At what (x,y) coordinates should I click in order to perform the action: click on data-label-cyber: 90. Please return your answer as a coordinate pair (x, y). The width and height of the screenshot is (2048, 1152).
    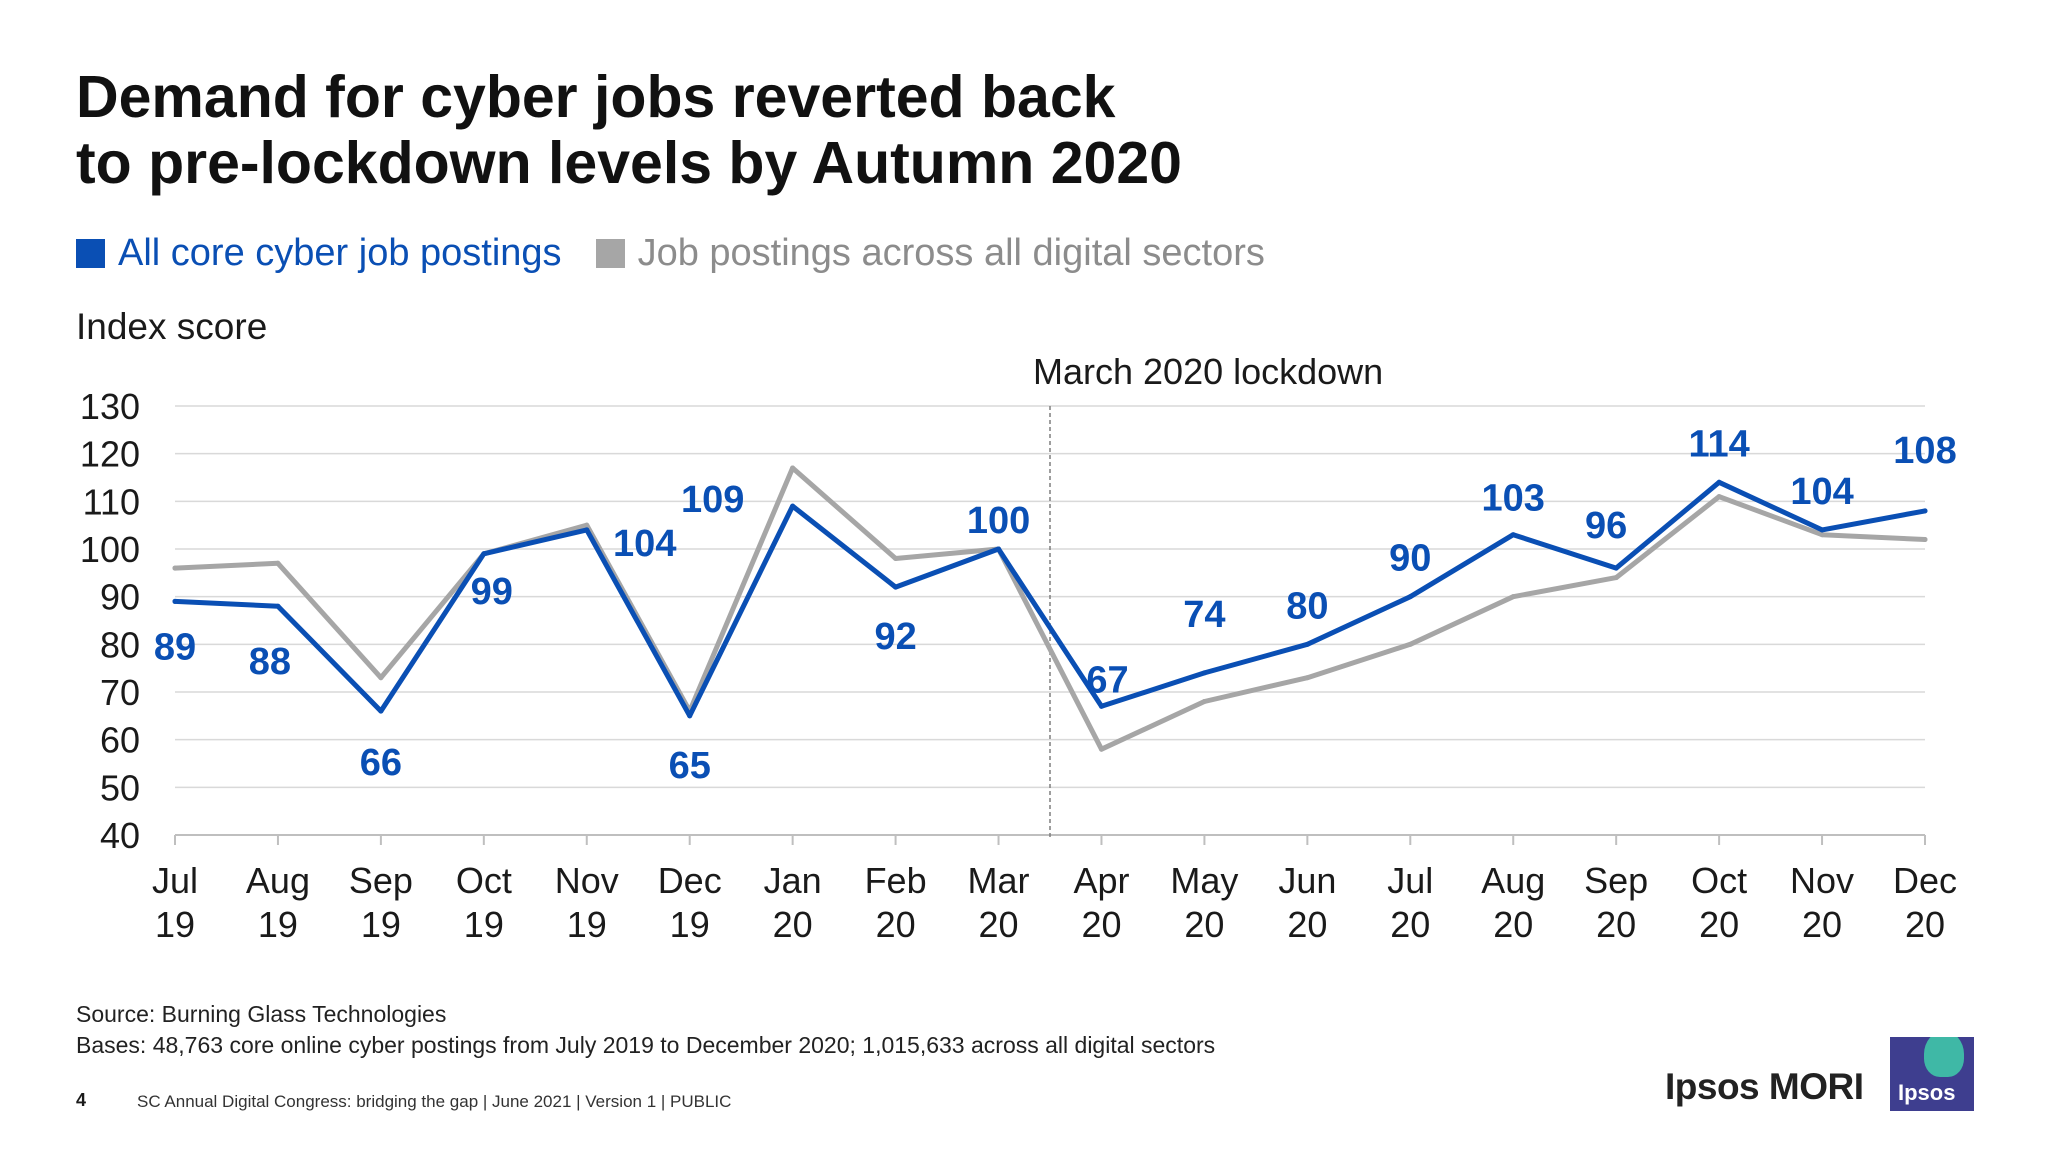
    Looking at the image, I should click on (1410, 559).